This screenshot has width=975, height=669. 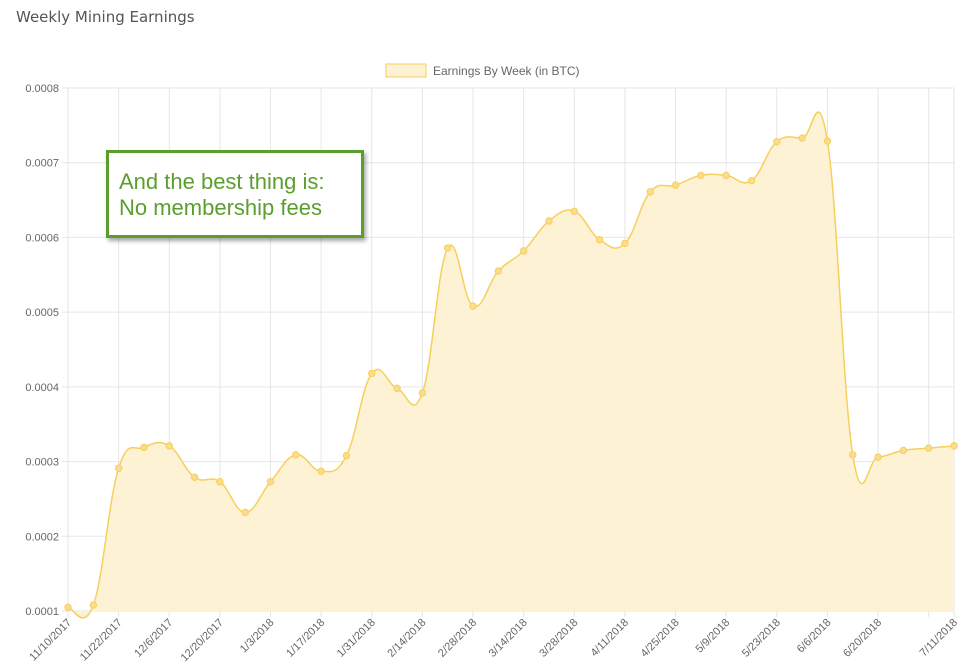 What do you see at coordinates (610, 638) in the screenshot?
I see `x-tick-label: 4/11/2018` at bounding box center [610, 638].